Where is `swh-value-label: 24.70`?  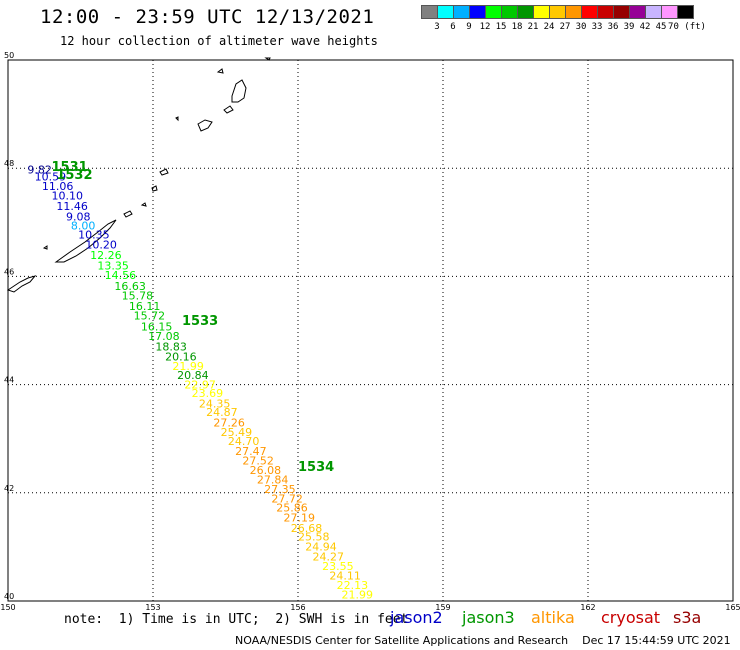
swh-value-label: 24.70 is located at coordinates (244, 441).